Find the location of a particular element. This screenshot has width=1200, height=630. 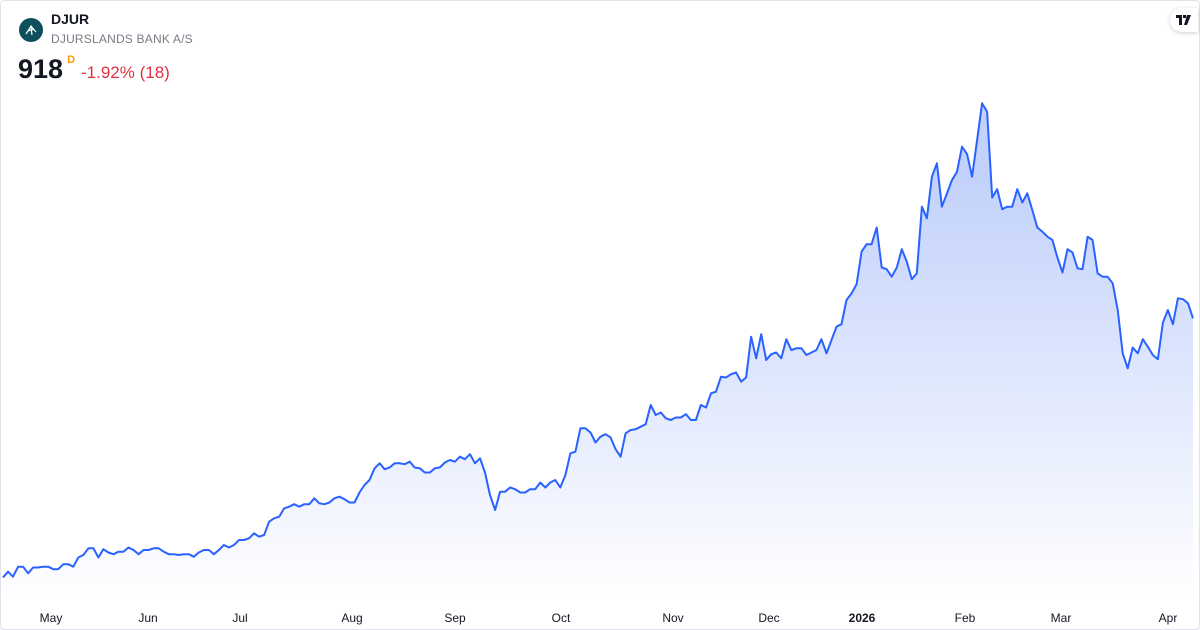

x-tick-label: Sep is located at coordinates (455, 618).